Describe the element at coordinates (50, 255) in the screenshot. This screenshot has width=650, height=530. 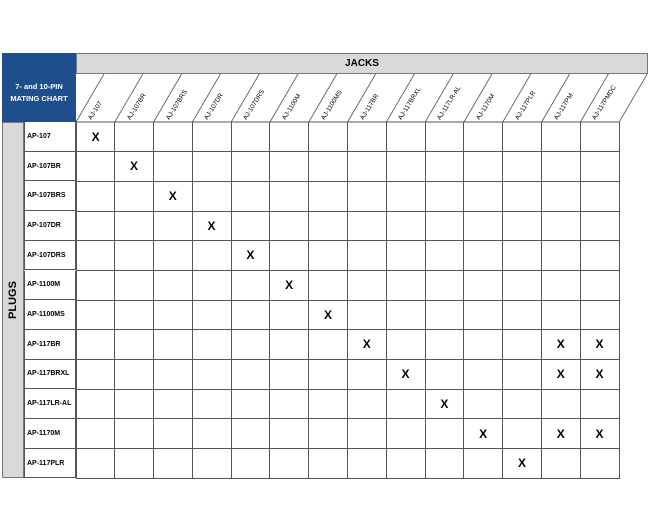
I see `plug-label: AP-107DRS` at that location.